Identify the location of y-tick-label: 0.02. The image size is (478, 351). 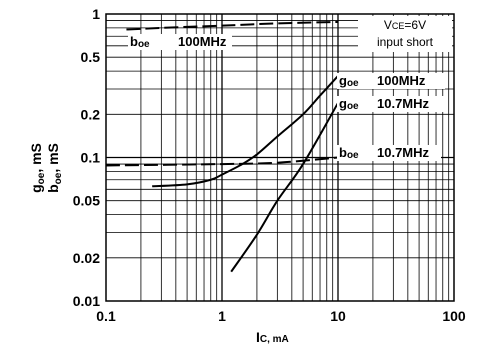
(86, 258).